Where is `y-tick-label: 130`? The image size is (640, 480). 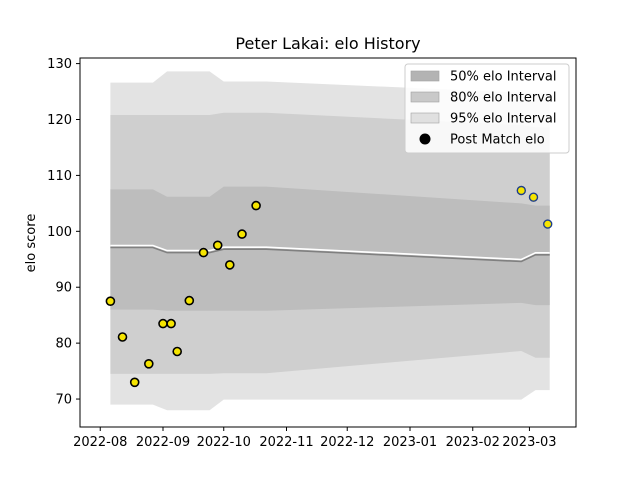
y-tick-label: 130 is located at coordinates (59, 64).